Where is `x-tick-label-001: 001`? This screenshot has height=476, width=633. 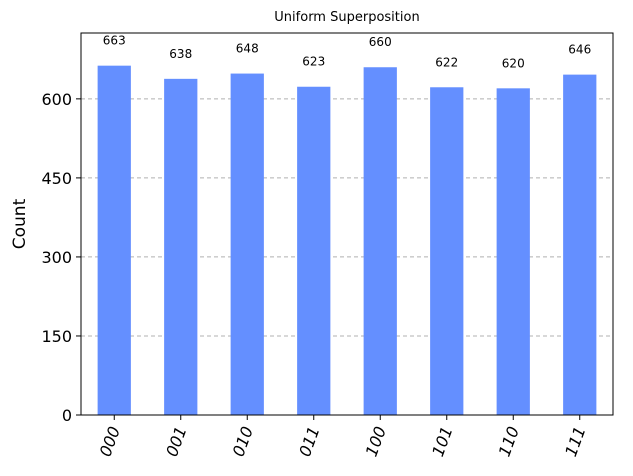
x-tick-label-001: 001 is located at coordinates (176, 441).